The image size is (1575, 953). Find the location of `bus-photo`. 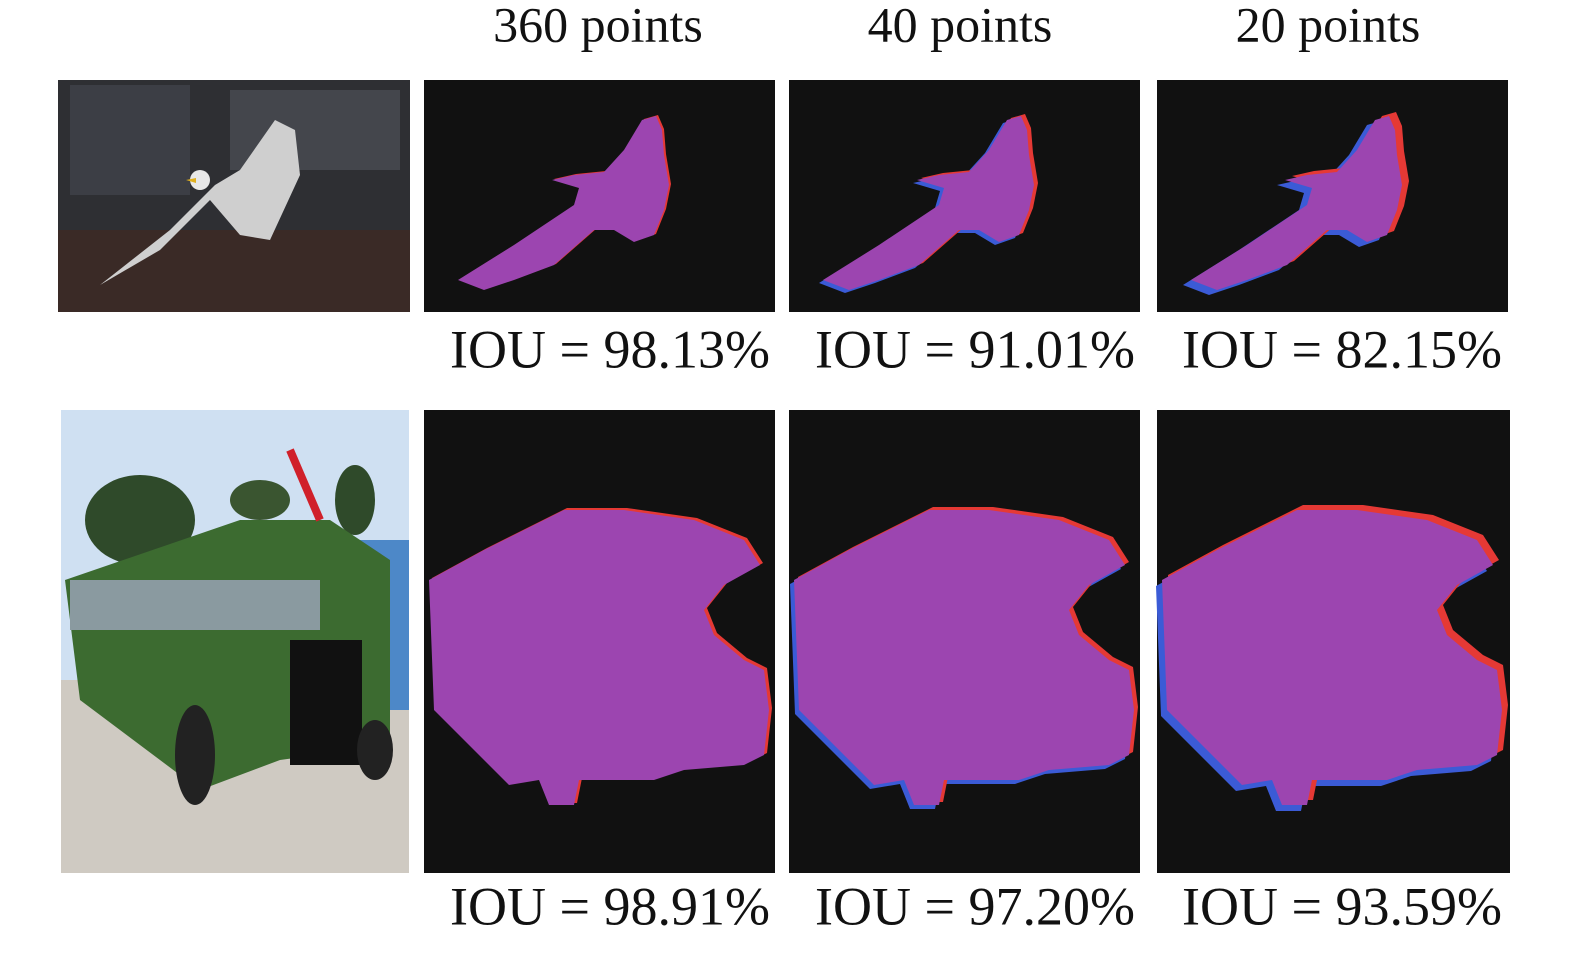

bus-photo is located at coordinates (235, 641).